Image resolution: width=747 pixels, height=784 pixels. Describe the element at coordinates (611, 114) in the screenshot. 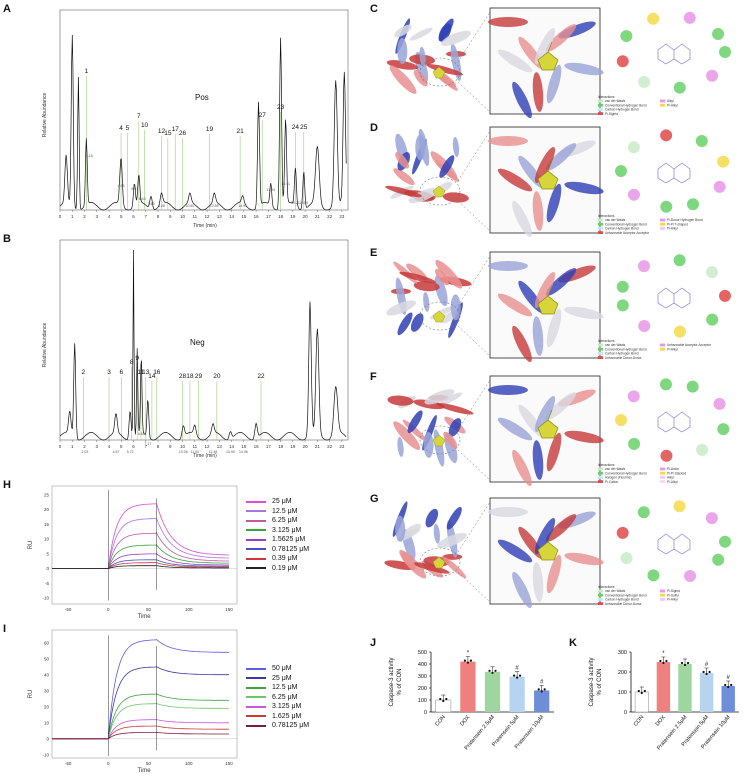

I see `interaction-legend-label: Pi-Sigma` at that location.